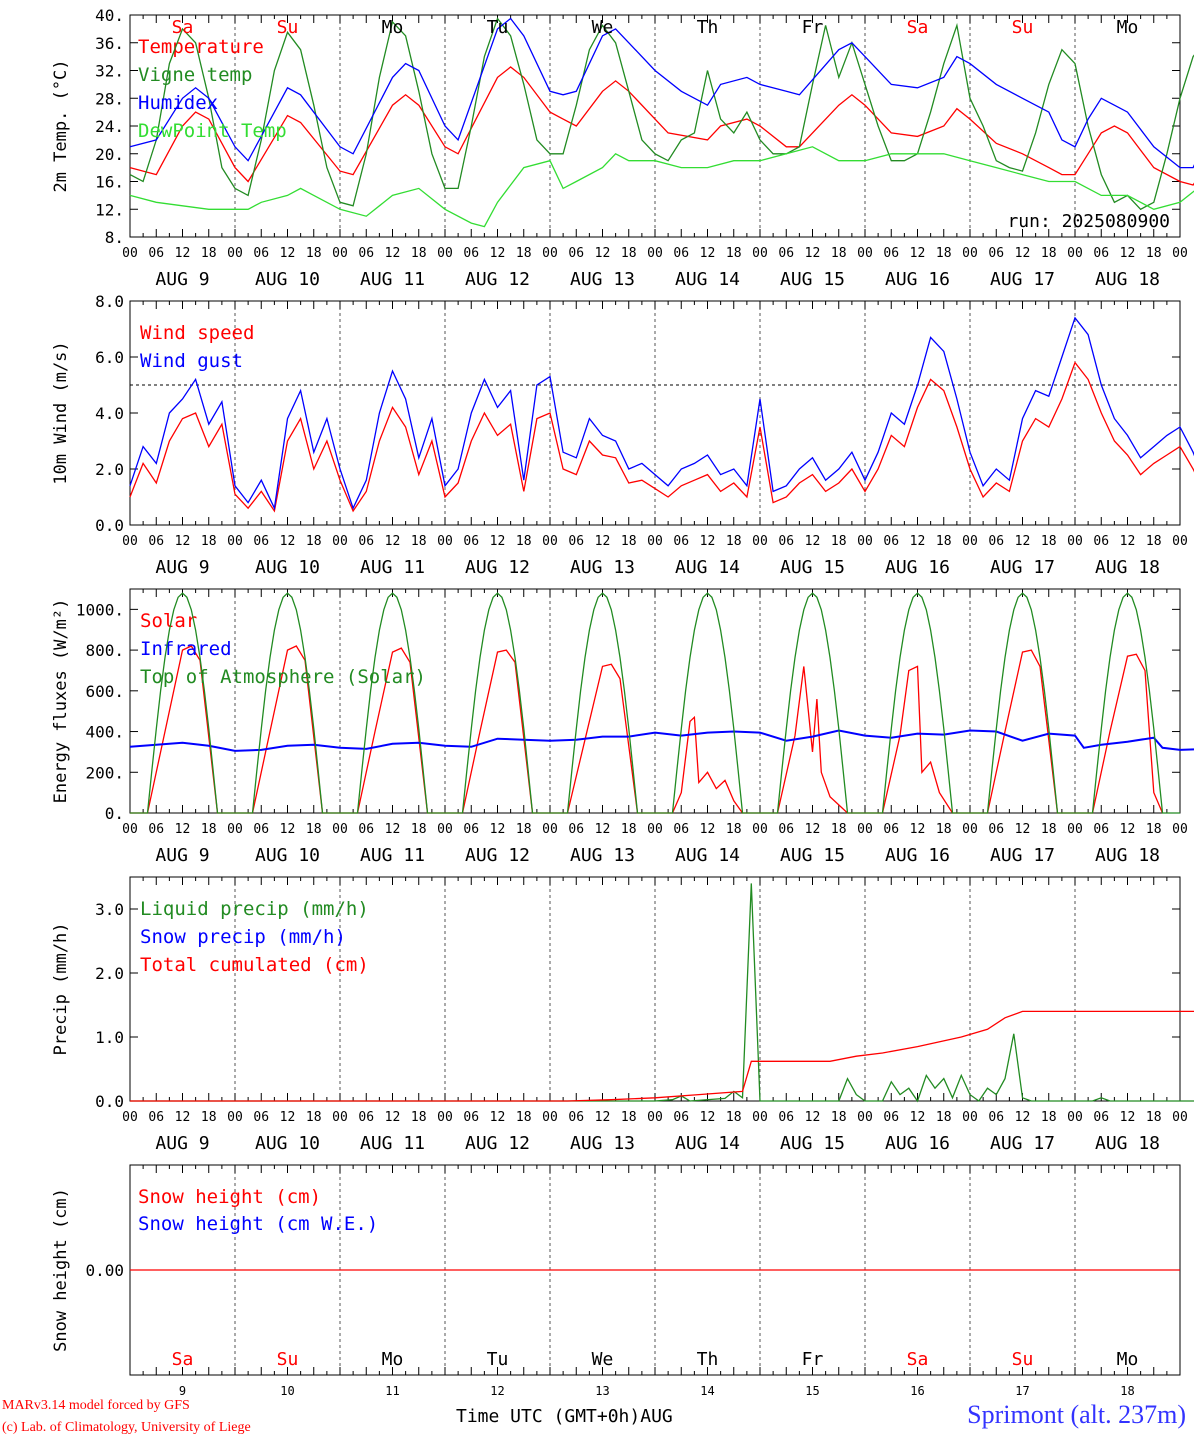  Describe the element at coordinates (1076, 1414) in the screenshot. I see `site-title: Sprimont (alt. 237m)` at that location.